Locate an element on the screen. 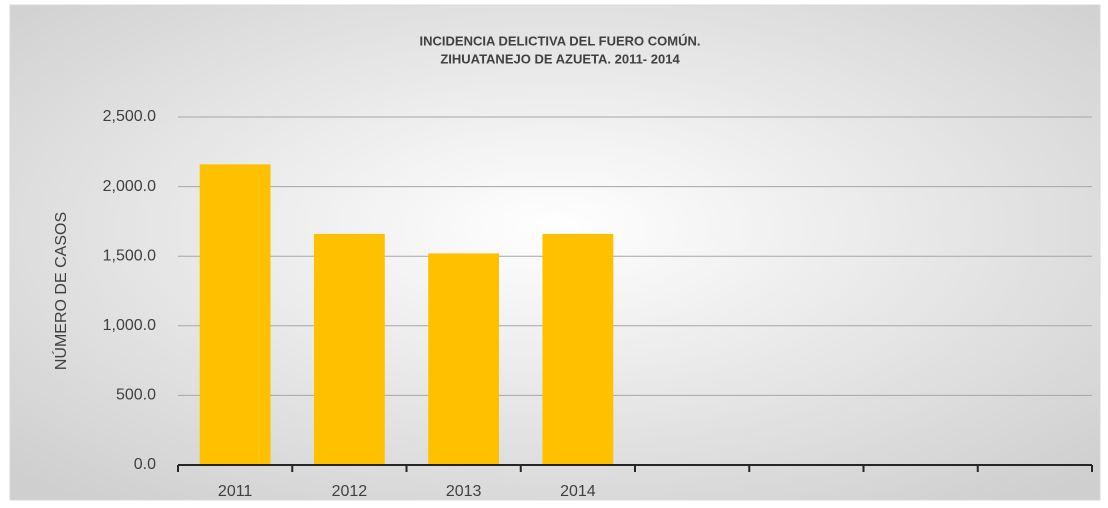 The width and height of the screenshot is (1108, 508). x-tick-label: 2013 is located at coordinates (464, 491).